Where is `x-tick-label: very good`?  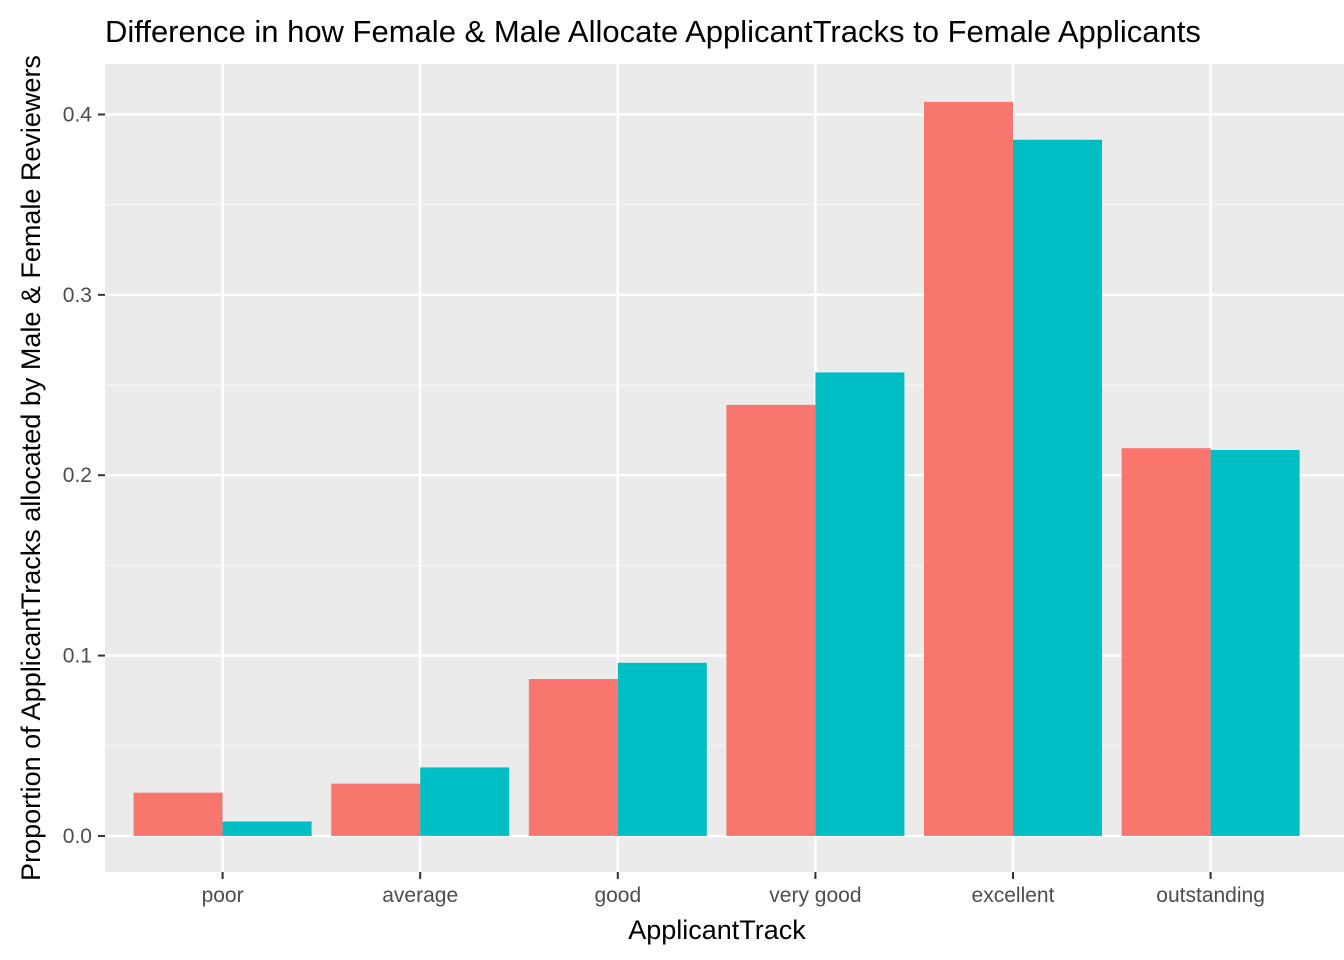 x-tick-label: very good is located at coordinates (815, 895).